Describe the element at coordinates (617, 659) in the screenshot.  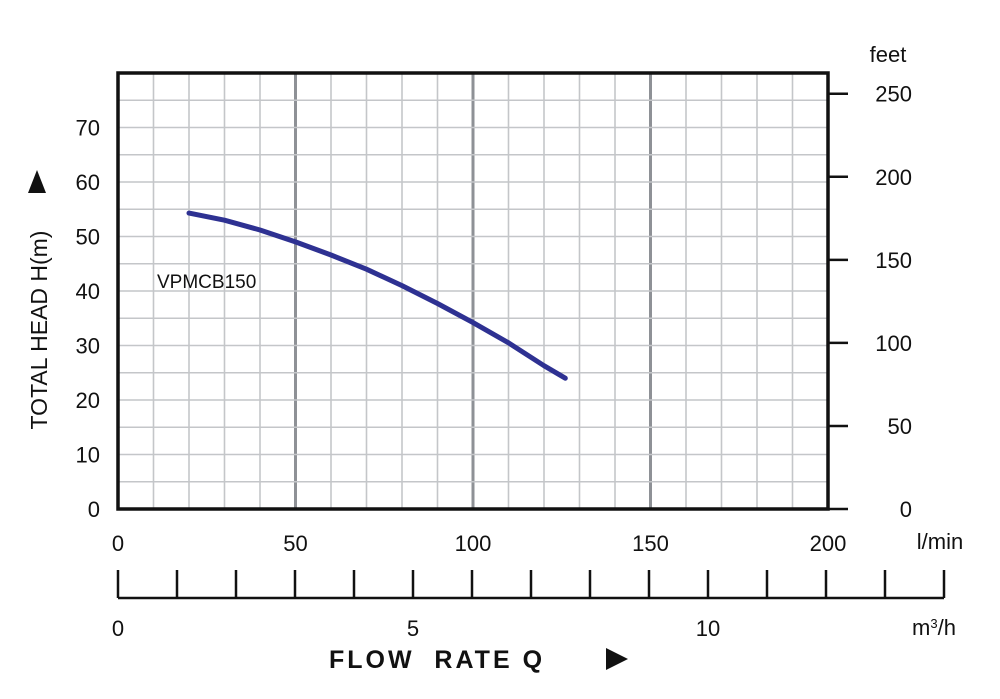
I see `x-axis-arrow-icon` at that location.